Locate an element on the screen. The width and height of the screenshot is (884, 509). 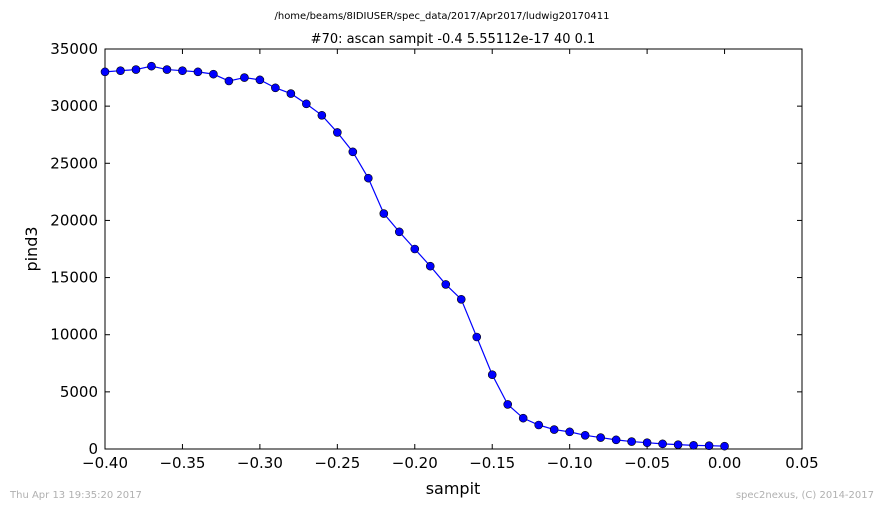
footer-credit: spec2nexus, (C) 2014-2017 is located at coordinates (805, 495).